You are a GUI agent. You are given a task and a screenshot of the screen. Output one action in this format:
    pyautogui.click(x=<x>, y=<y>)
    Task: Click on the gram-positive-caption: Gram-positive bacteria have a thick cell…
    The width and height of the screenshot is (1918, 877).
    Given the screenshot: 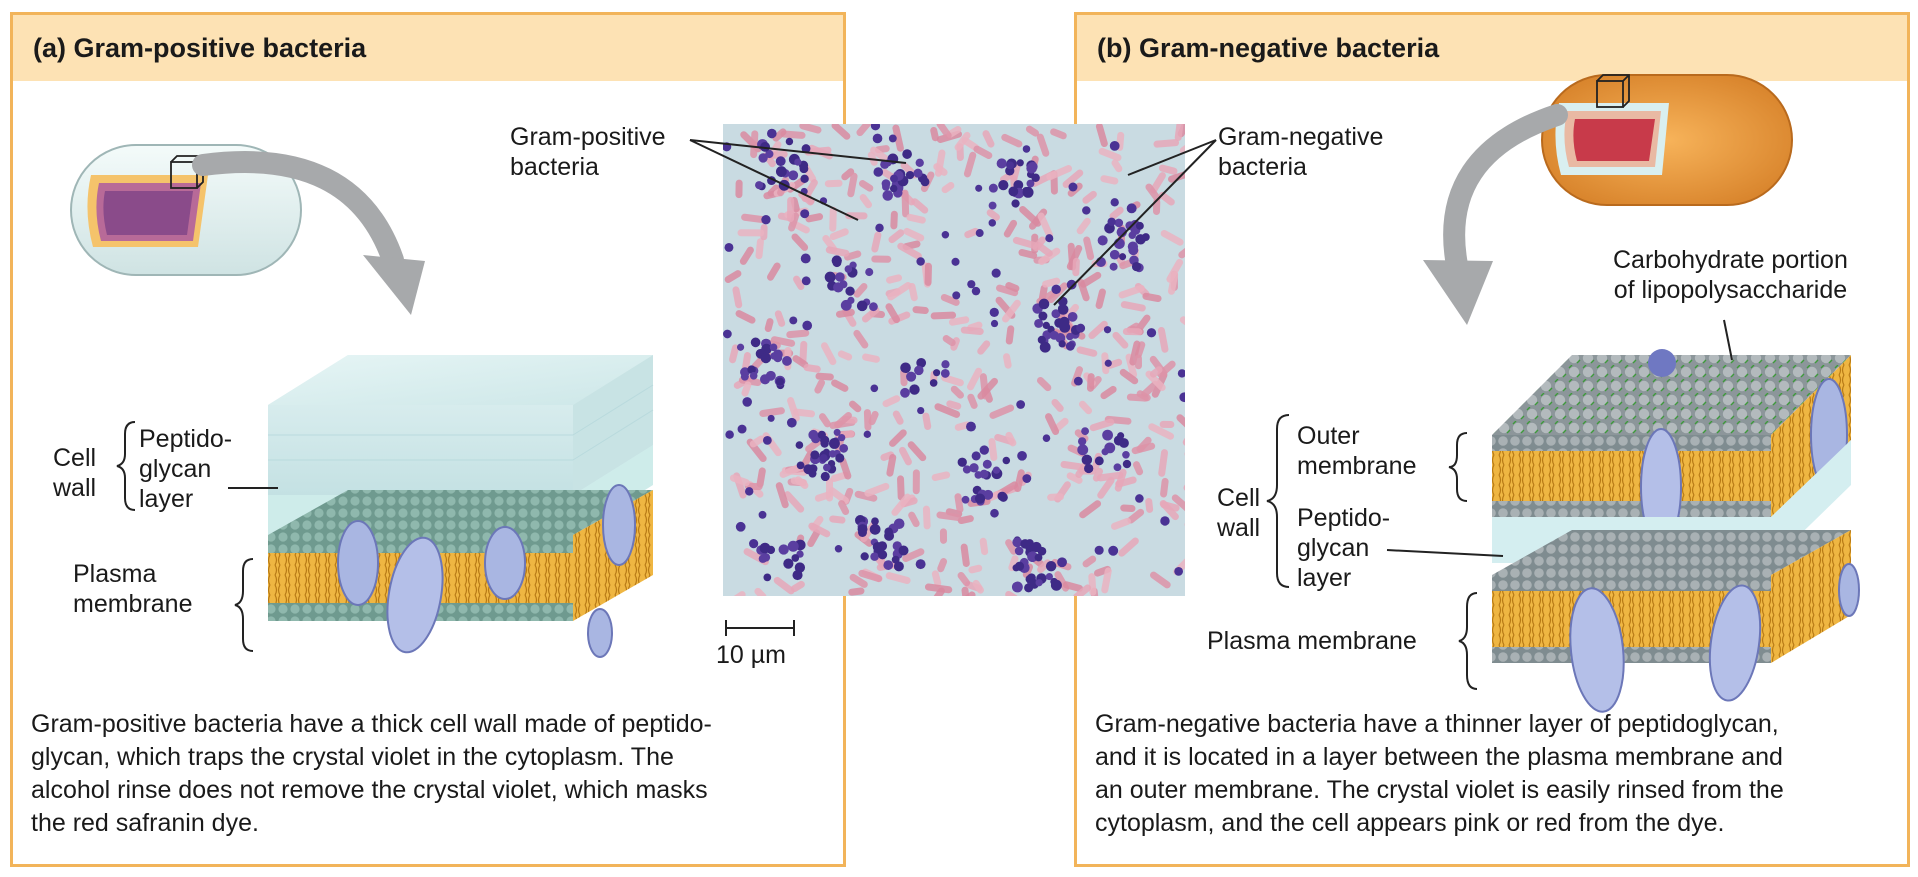 What is the action you would take?
    pyautogui.click(x=371, y=773)
    